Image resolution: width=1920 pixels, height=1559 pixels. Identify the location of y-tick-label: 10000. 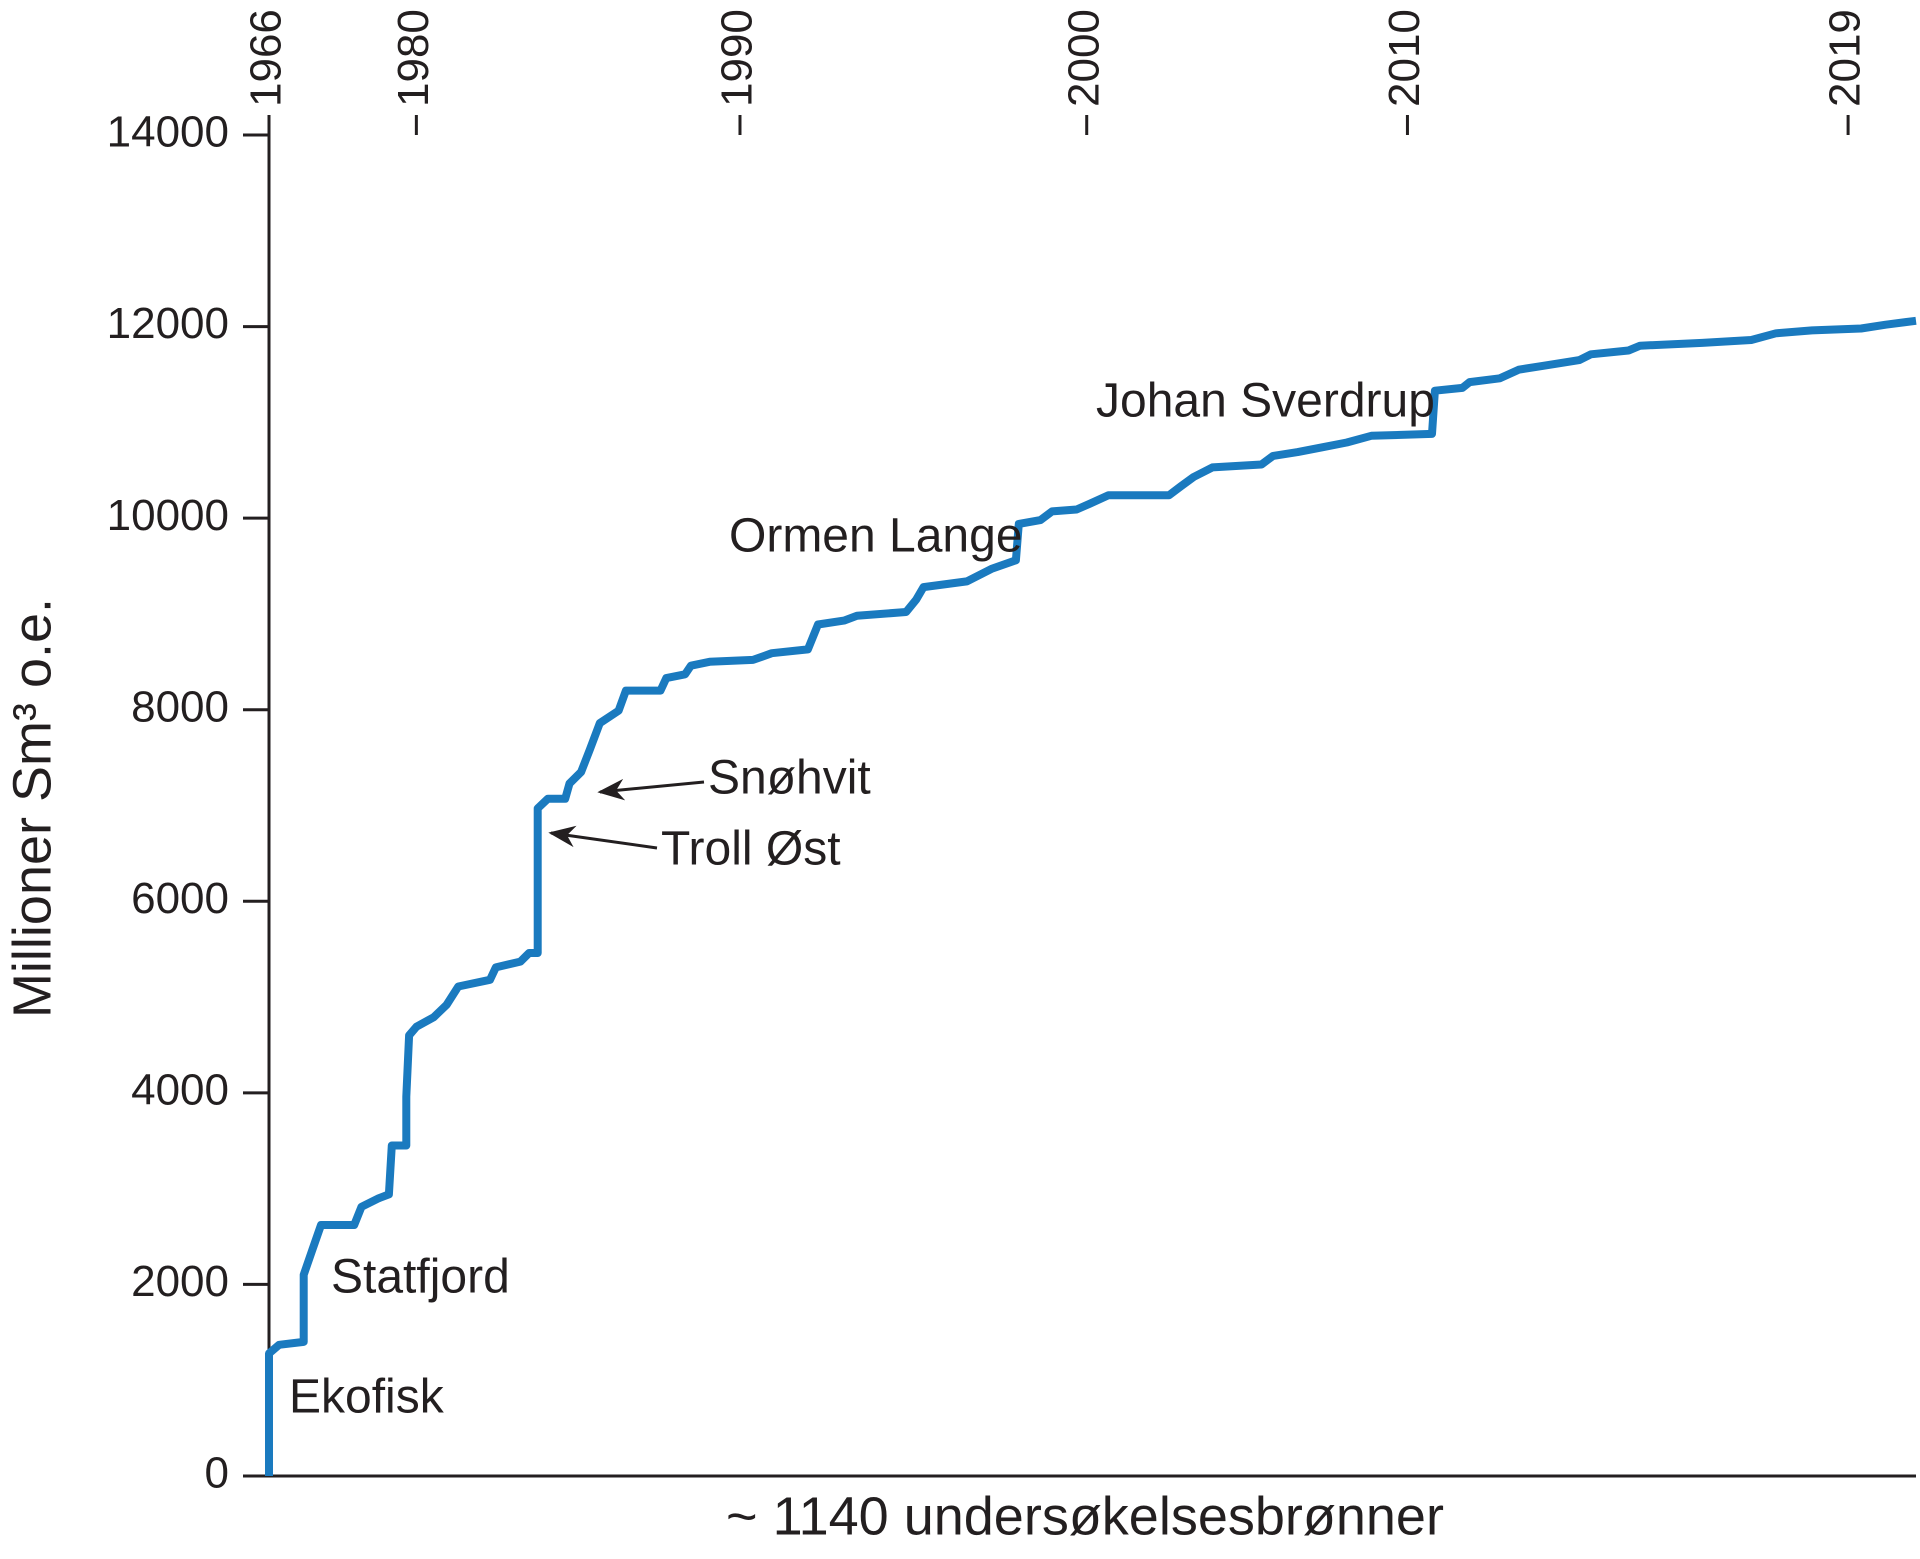
(168, 515).